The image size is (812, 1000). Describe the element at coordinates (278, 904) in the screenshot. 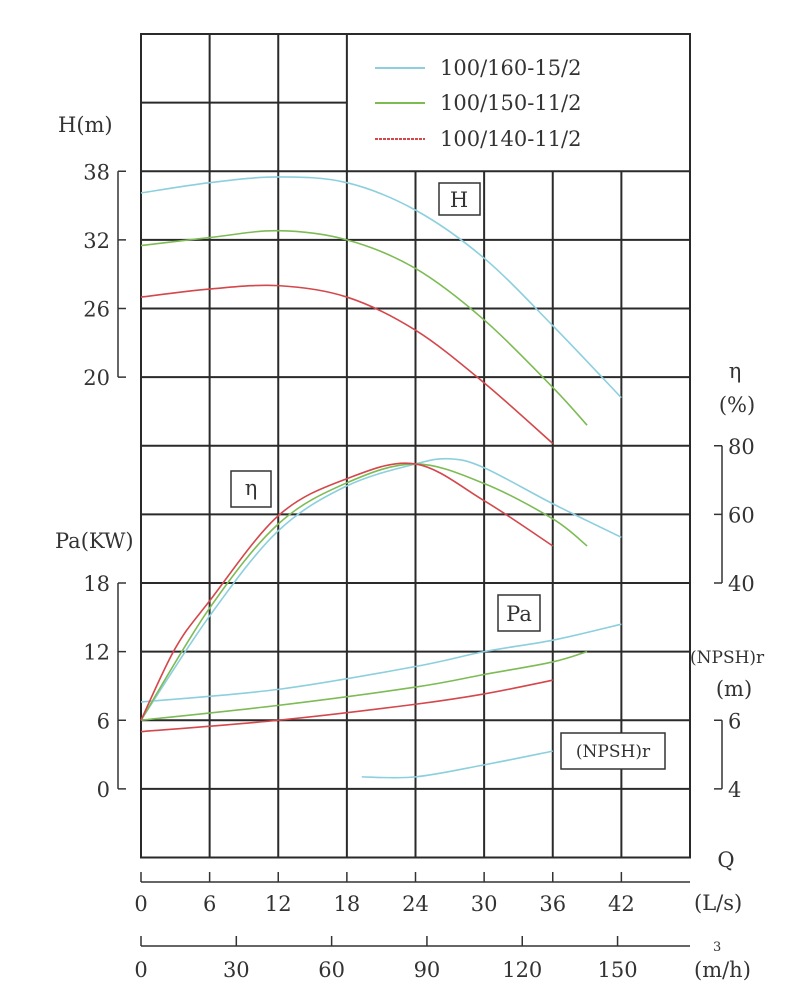

I see `ls-tick-label: 12` at that location.